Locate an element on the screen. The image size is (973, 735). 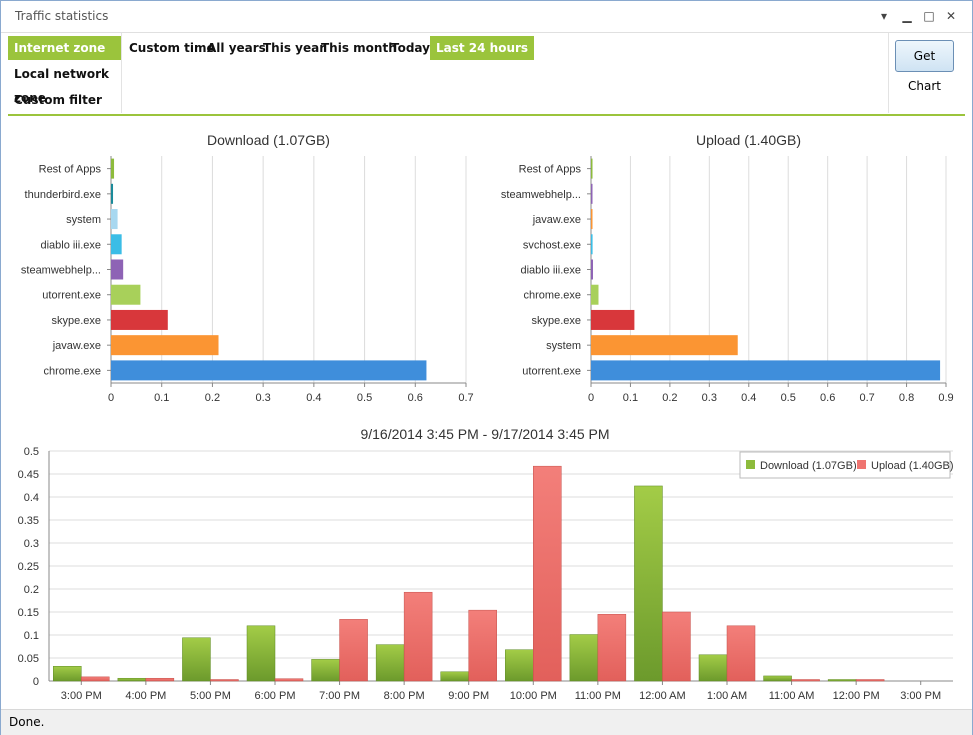
status-bar: Done. is located at coordinates (486, 722).